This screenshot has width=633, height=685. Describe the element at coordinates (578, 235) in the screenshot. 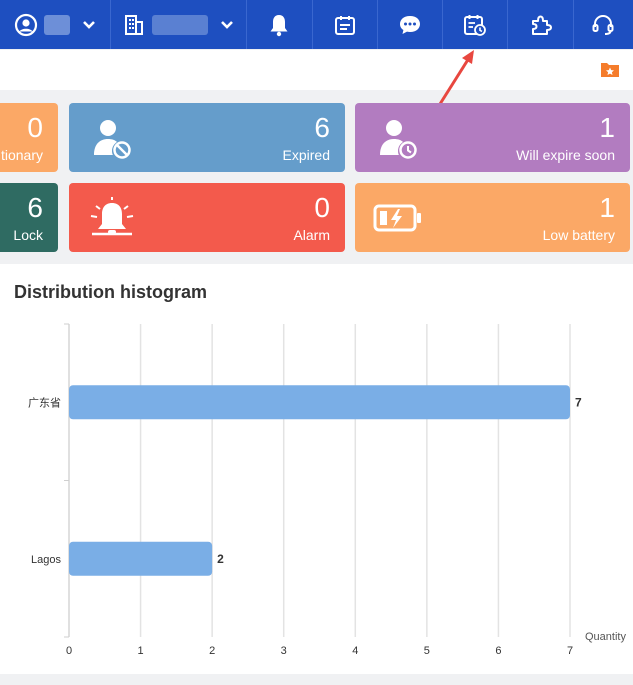

I see `stat-label: Low battery` at that location.